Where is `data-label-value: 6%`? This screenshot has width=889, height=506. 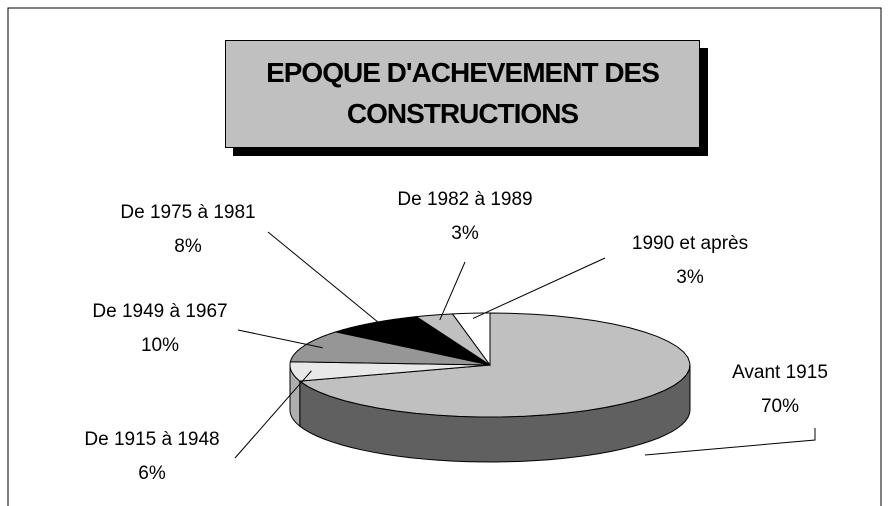 data-label-value: 6% is located at coordinates (152, 473).